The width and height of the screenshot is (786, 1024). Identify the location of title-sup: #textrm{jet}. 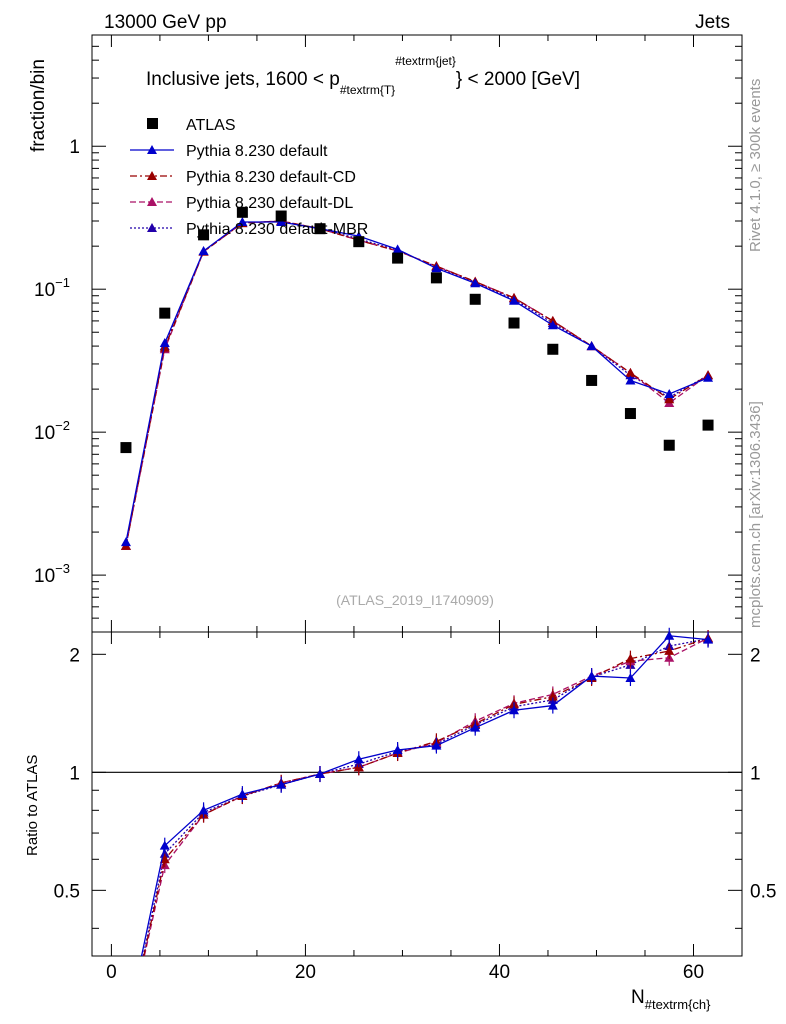
(425, 61).